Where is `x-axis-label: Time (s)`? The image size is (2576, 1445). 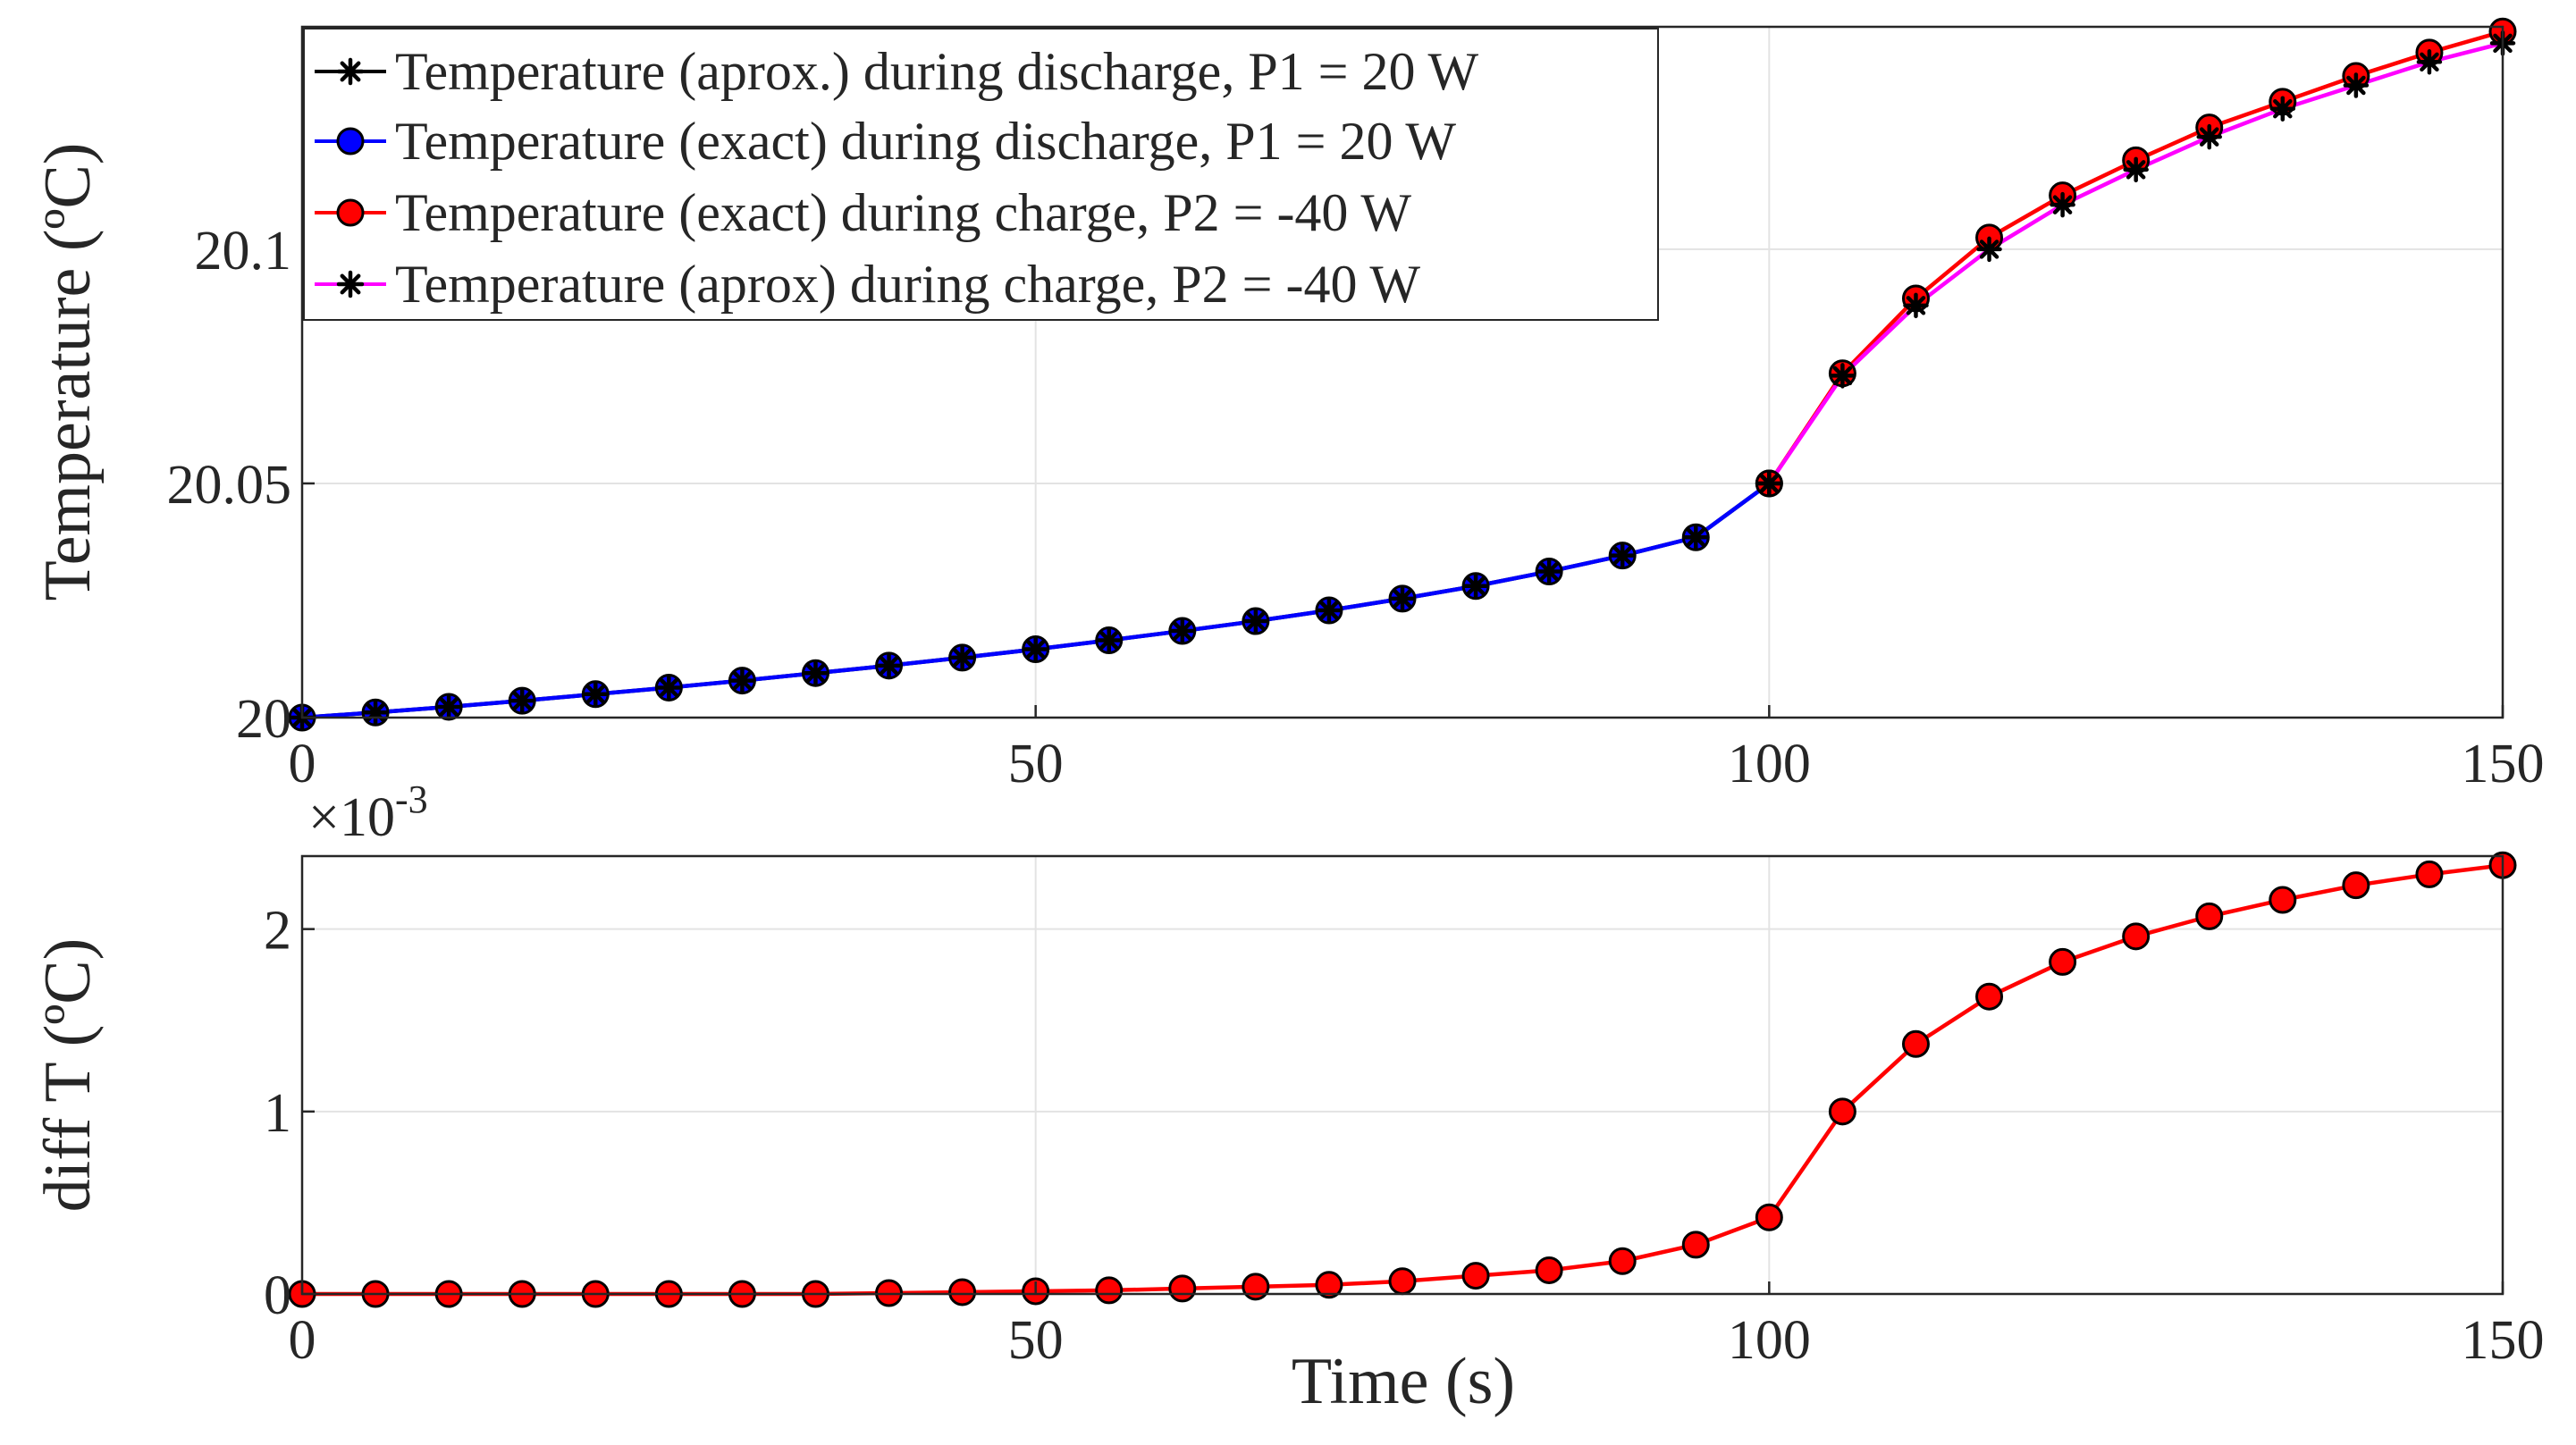 x-axis-label: Time (s) is located at coordinates (1404, 1382).